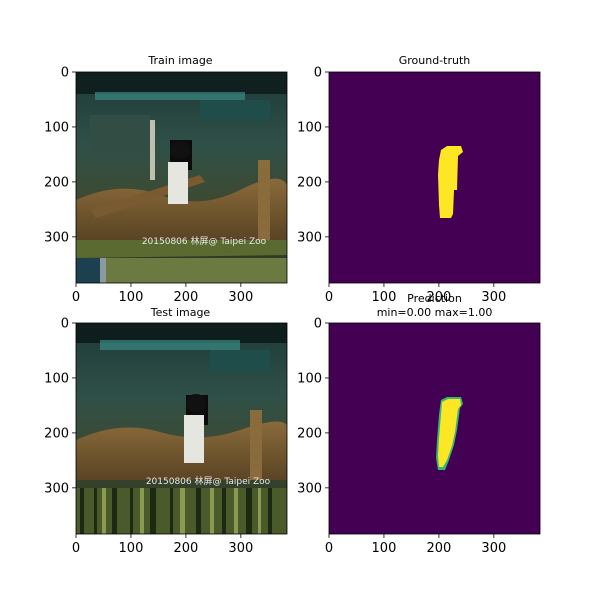 The height and width of the screenshot is (600, 600). What do you see at coordinates (208, 481) in the screenshot?
I see `test-watermark: 20150806 林屏@ Taipei Zoo` at bounding box center [208, 481].